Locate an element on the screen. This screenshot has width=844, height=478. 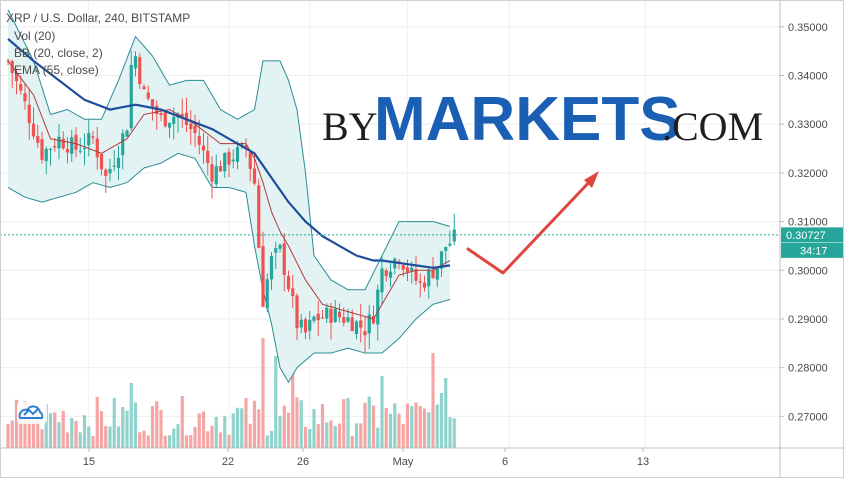
last-price-label: 0.30727 is located at coordinates (806, 236).